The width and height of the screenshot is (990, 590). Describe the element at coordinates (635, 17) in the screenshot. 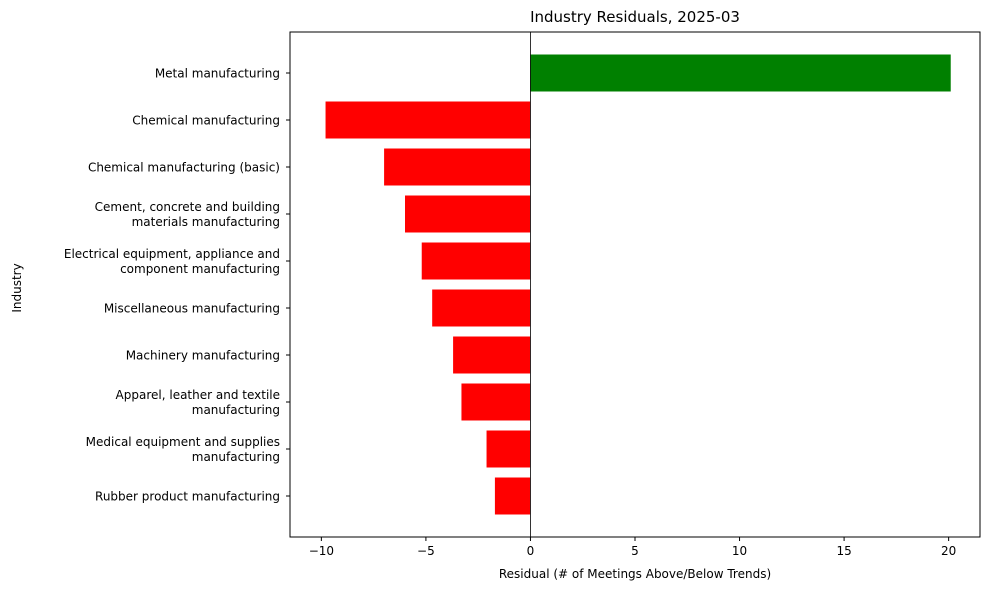

I see `chart-title: Industry Residuals, 2025-03` at that location.